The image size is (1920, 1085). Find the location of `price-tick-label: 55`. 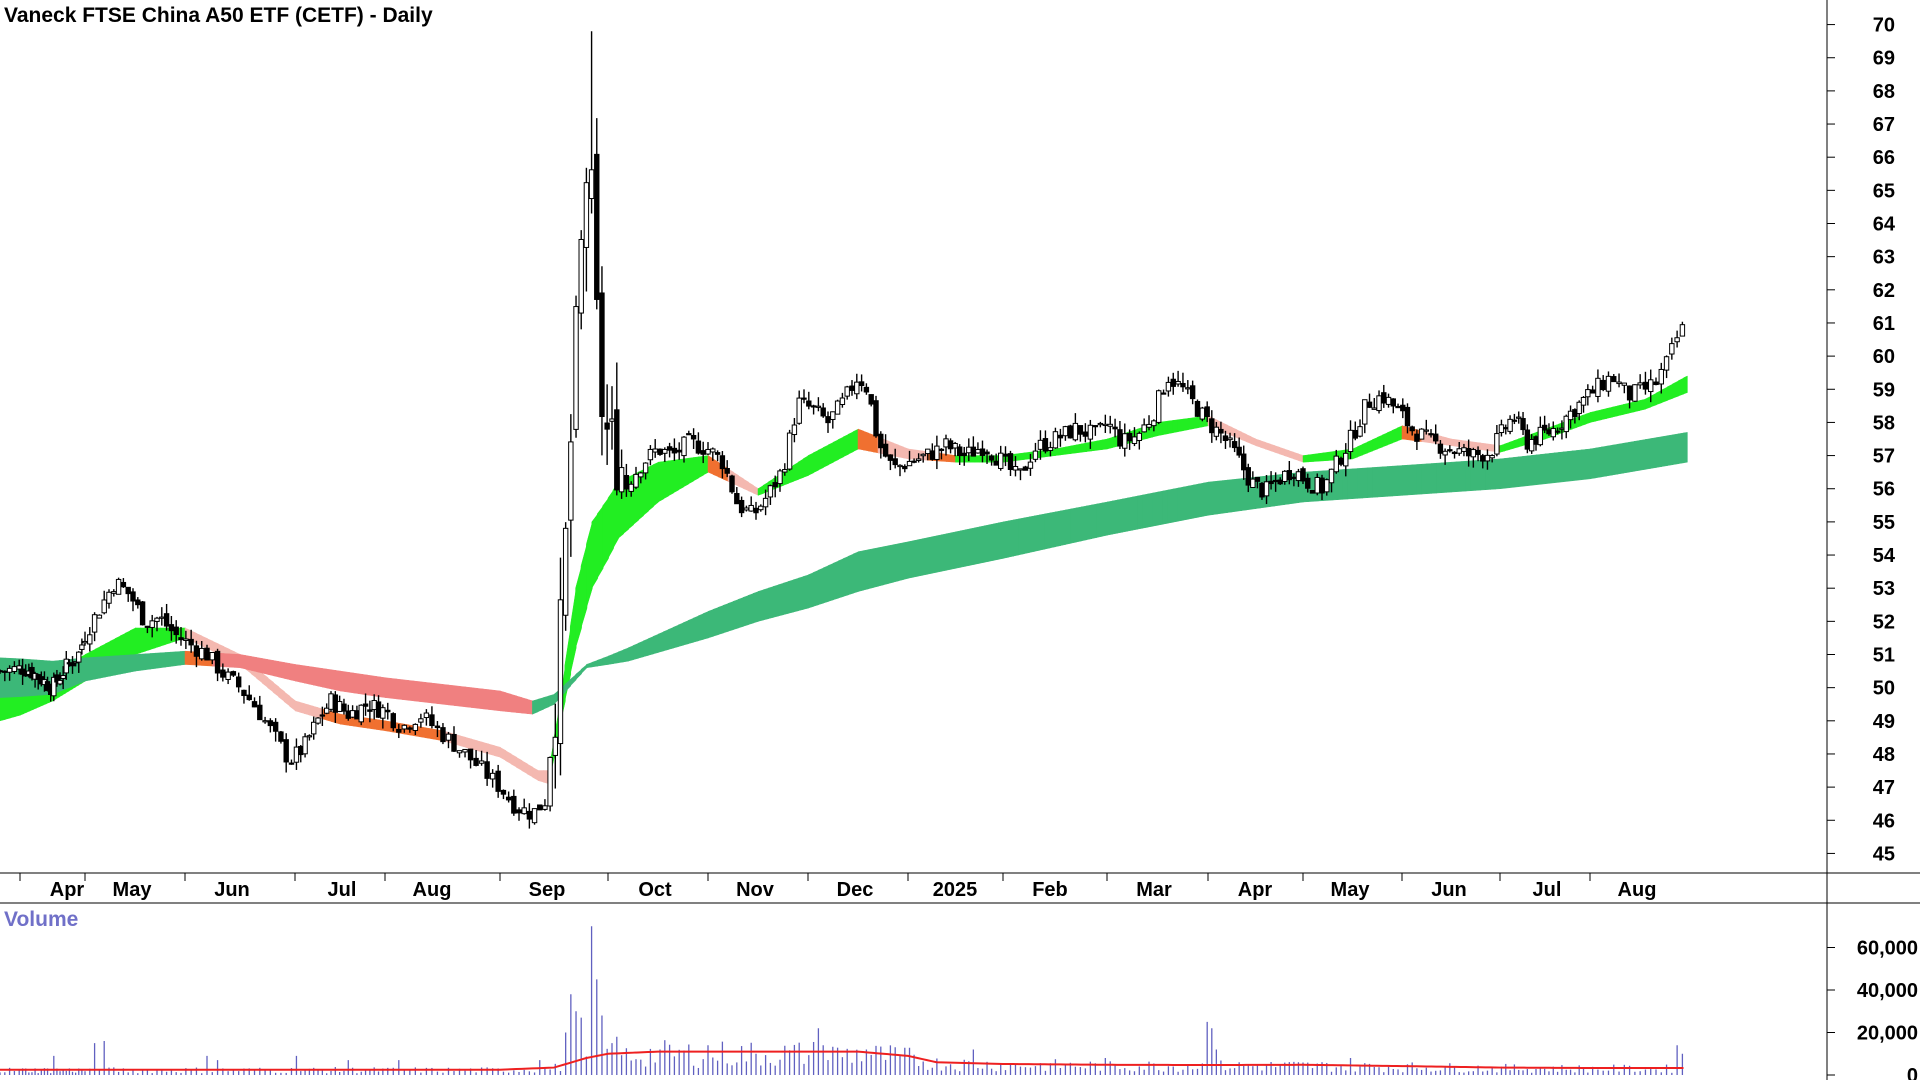

price-tick-label: 55 is located at coordinates (1884, 523).